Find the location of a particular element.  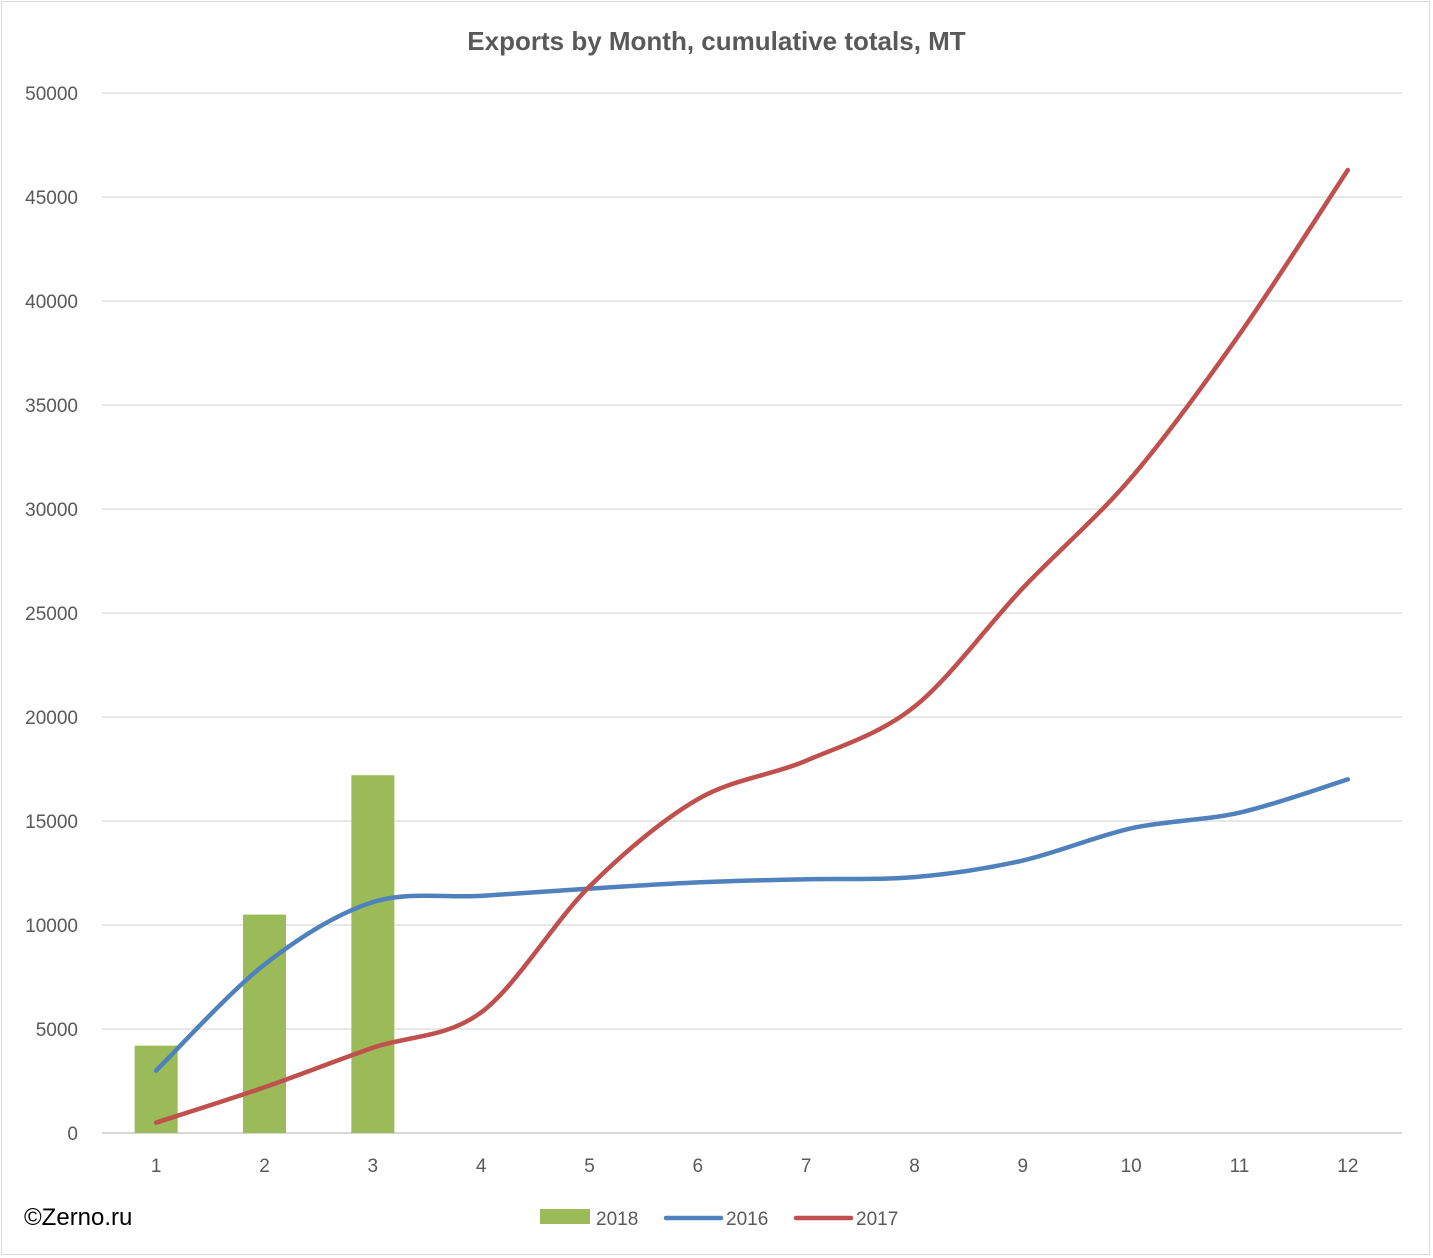

y-tick-label: 15000 is located at coordinates (51, 822).